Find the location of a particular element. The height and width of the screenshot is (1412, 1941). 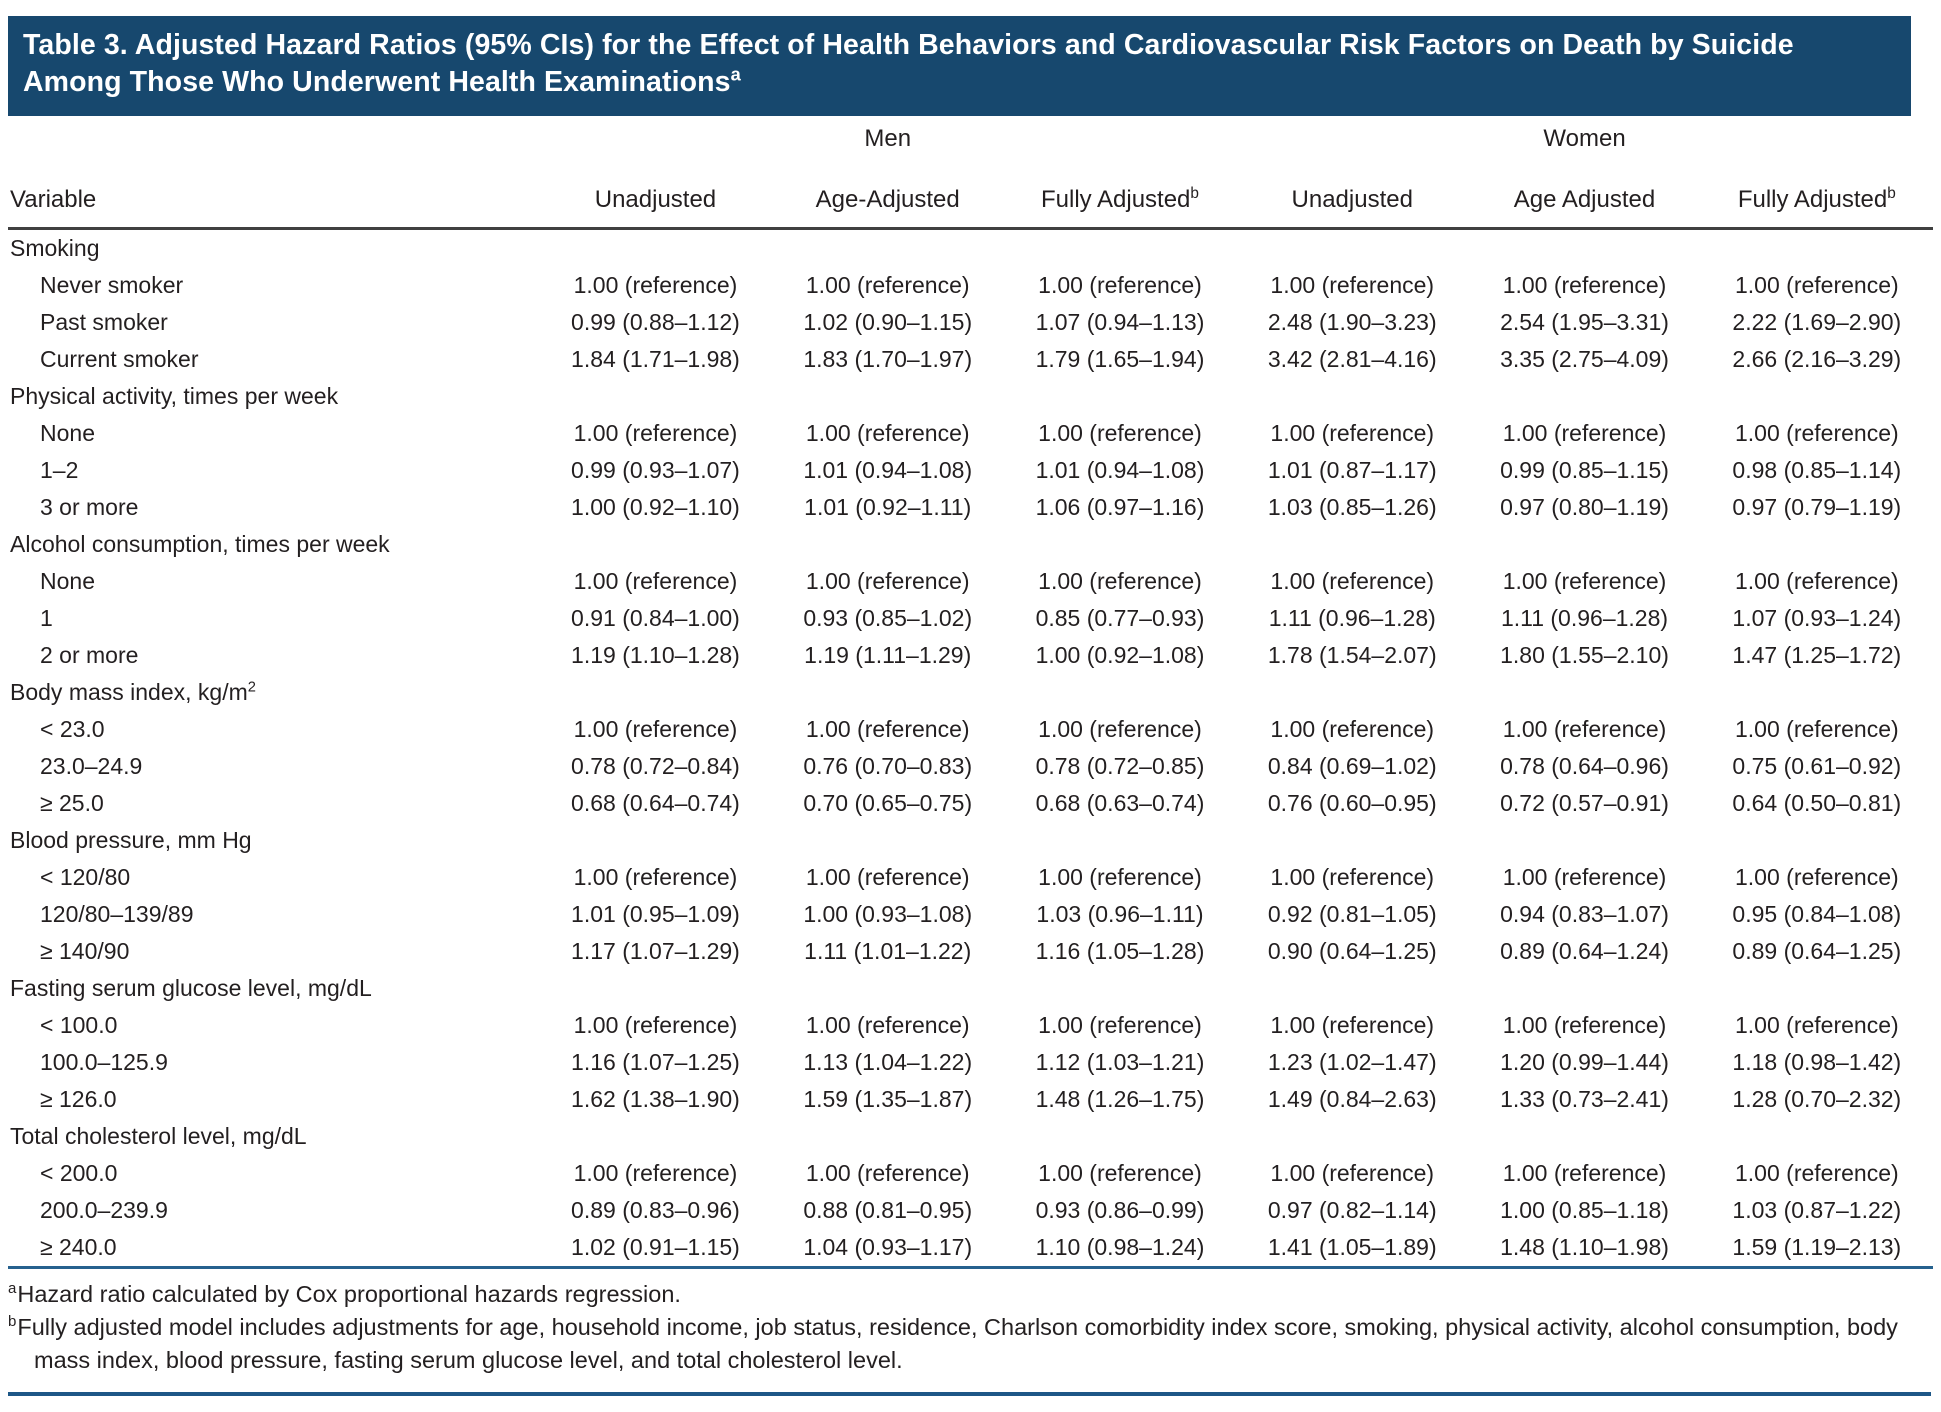

hazard-ratio-cell: 1.28 (0.70–2.32) is located at coordinates (1817, 1099).